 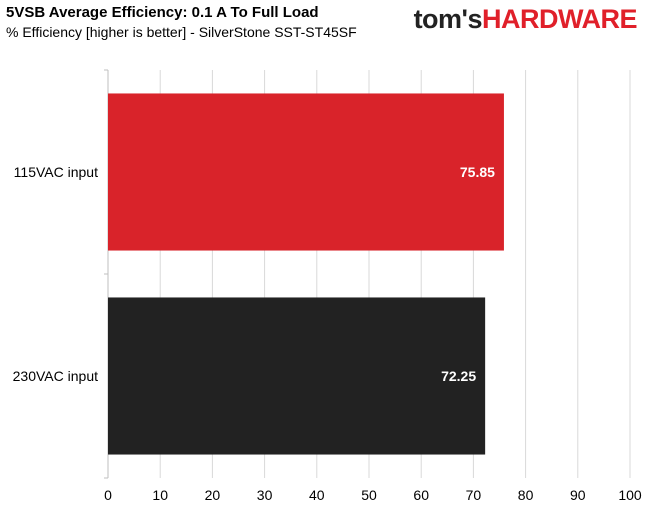 I want to click on x-tick-label: 100, so click(x=630, y=495).